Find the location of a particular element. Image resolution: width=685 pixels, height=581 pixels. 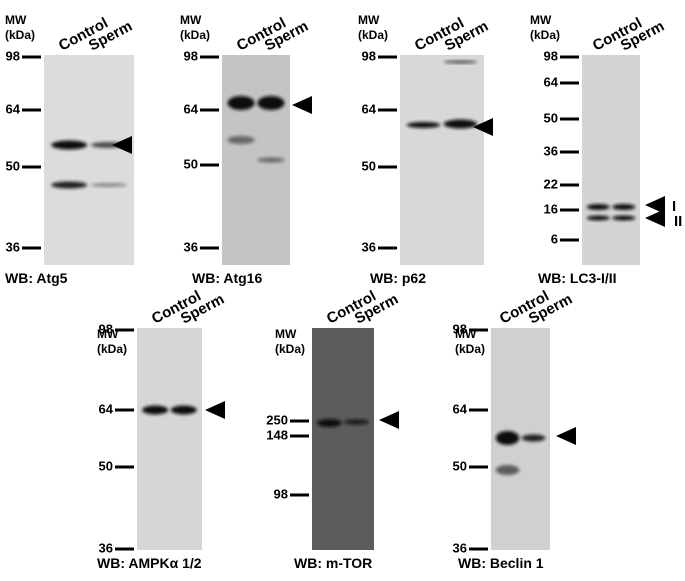

caption: WB: AMPKα 1/2 is located at coordinates (149, 563).